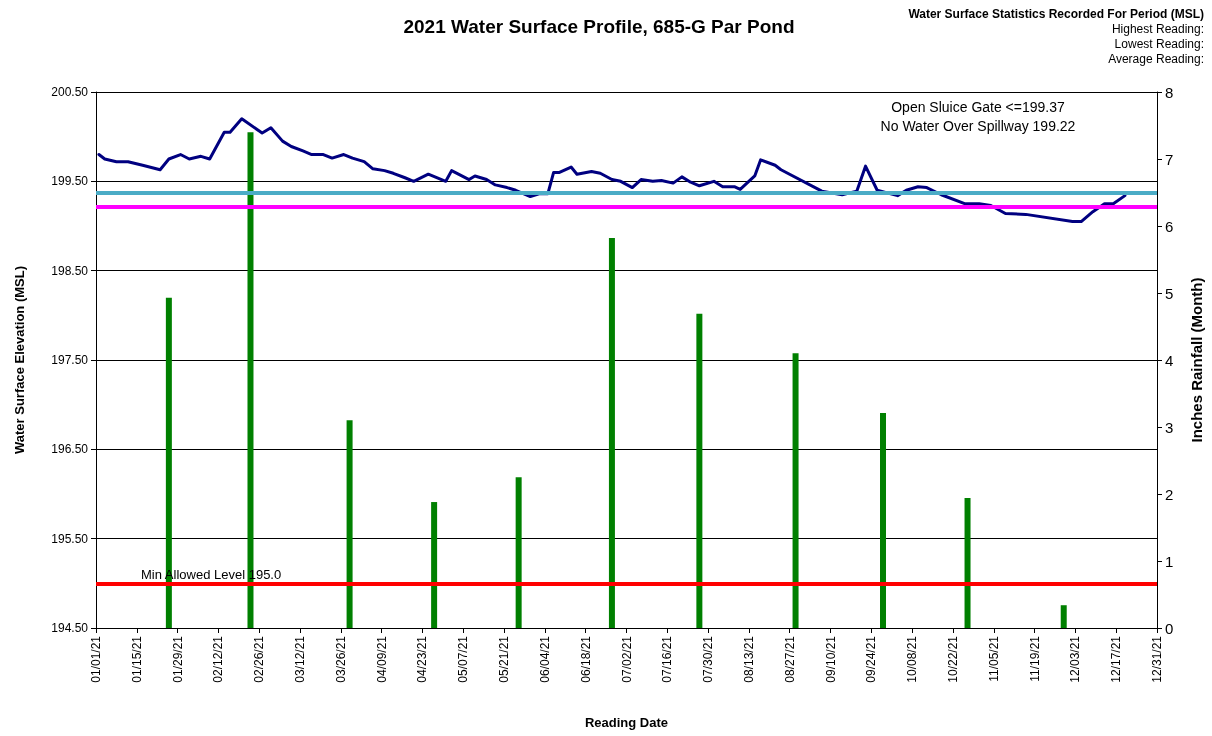  Describe the element at coordinates (381, 659) in the screenshot. I see `x-tick-label: 04/09/21` at that location.